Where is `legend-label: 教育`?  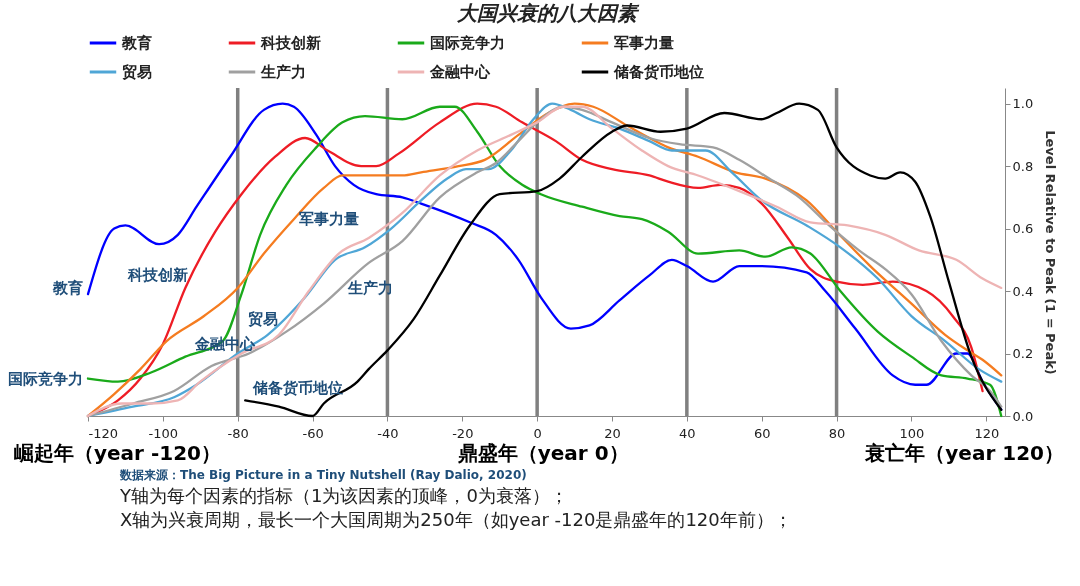
legend-label: 教育 is located at coordinates (136, 43).